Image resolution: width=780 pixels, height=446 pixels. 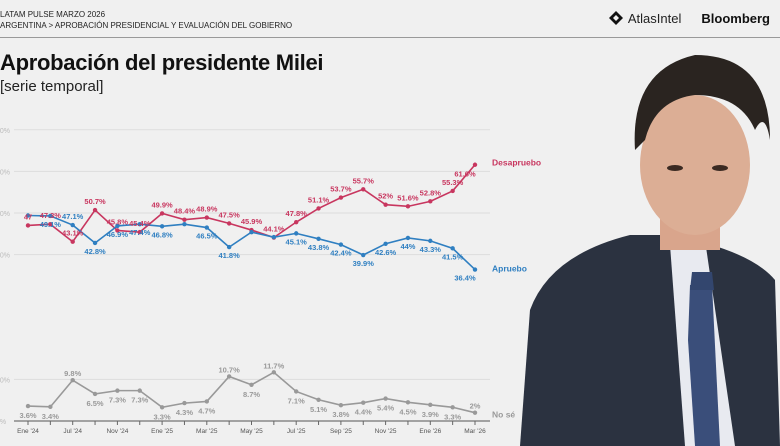 What do you see at coordinates (28, 431) in the screenshot?
I see `x-tick-label: Ene '24` at bounding box center [28, 431].